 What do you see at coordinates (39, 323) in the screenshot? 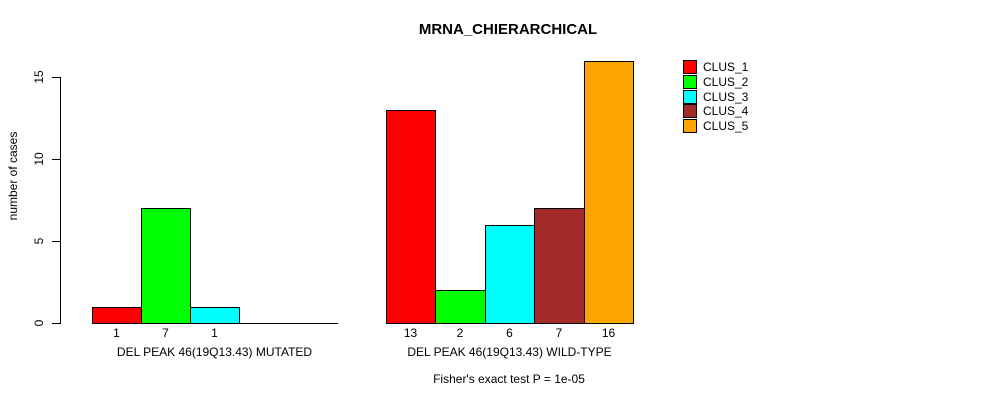
I see `y-tick-label: 0` at bounding box center [39, 323].